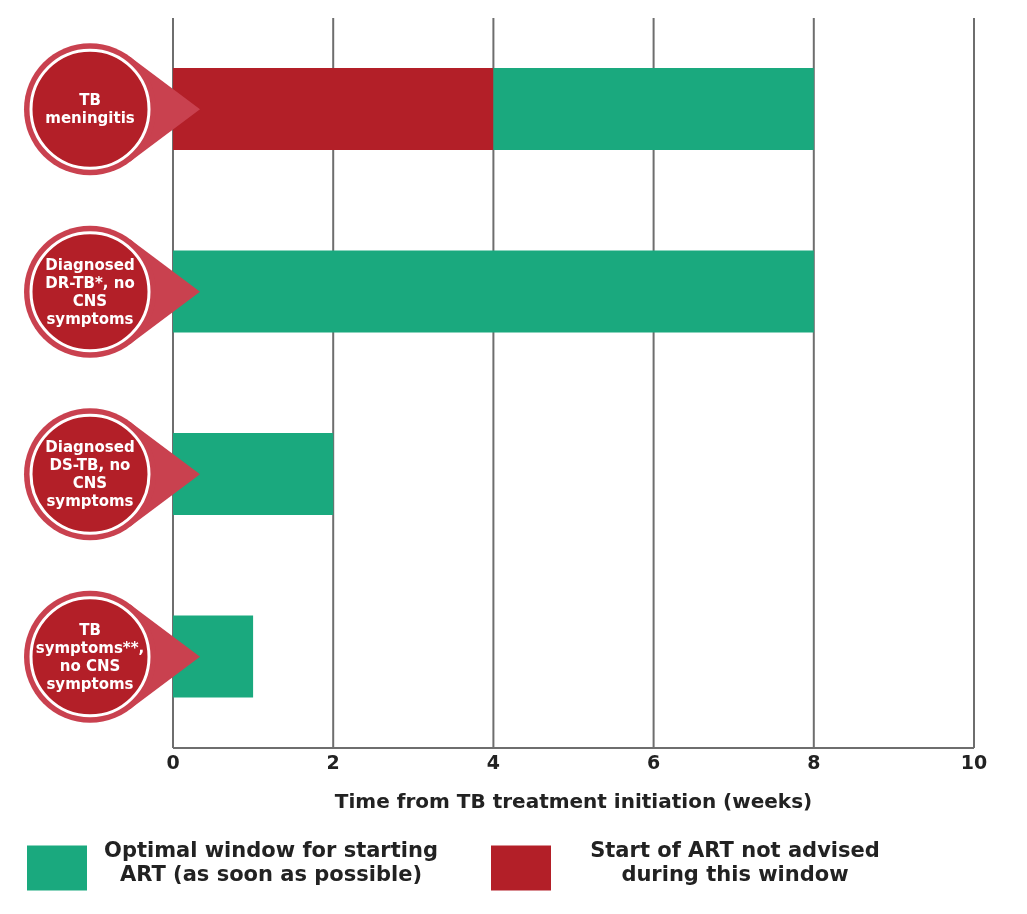  I want to click on x-tick-label: 6, so click(653, 762).